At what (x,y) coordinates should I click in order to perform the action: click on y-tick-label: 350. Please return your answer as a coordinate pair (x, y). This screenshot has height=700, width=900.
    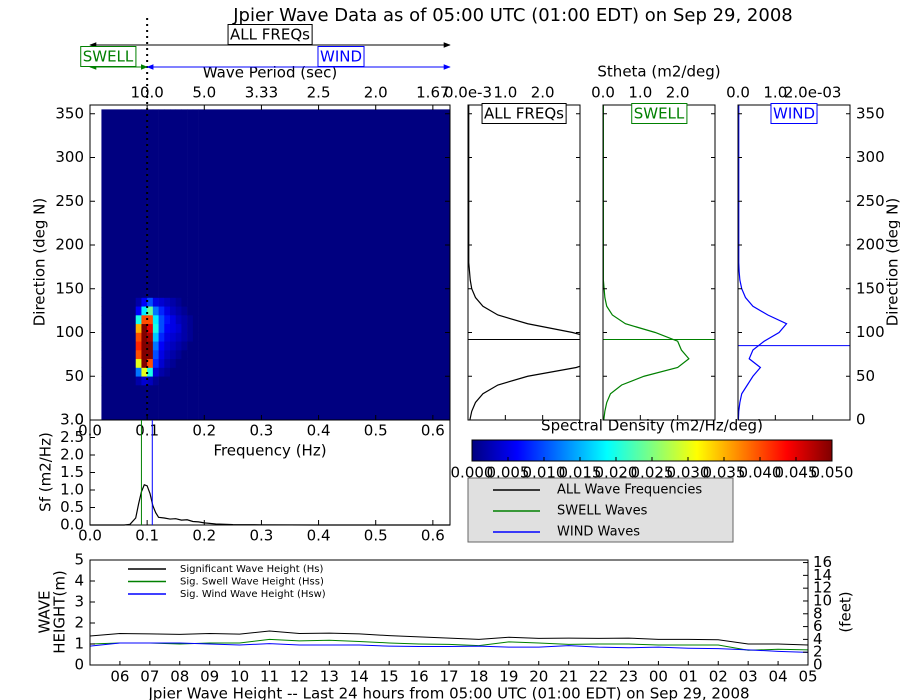
    Looking at the image, I should click on (69, 113).